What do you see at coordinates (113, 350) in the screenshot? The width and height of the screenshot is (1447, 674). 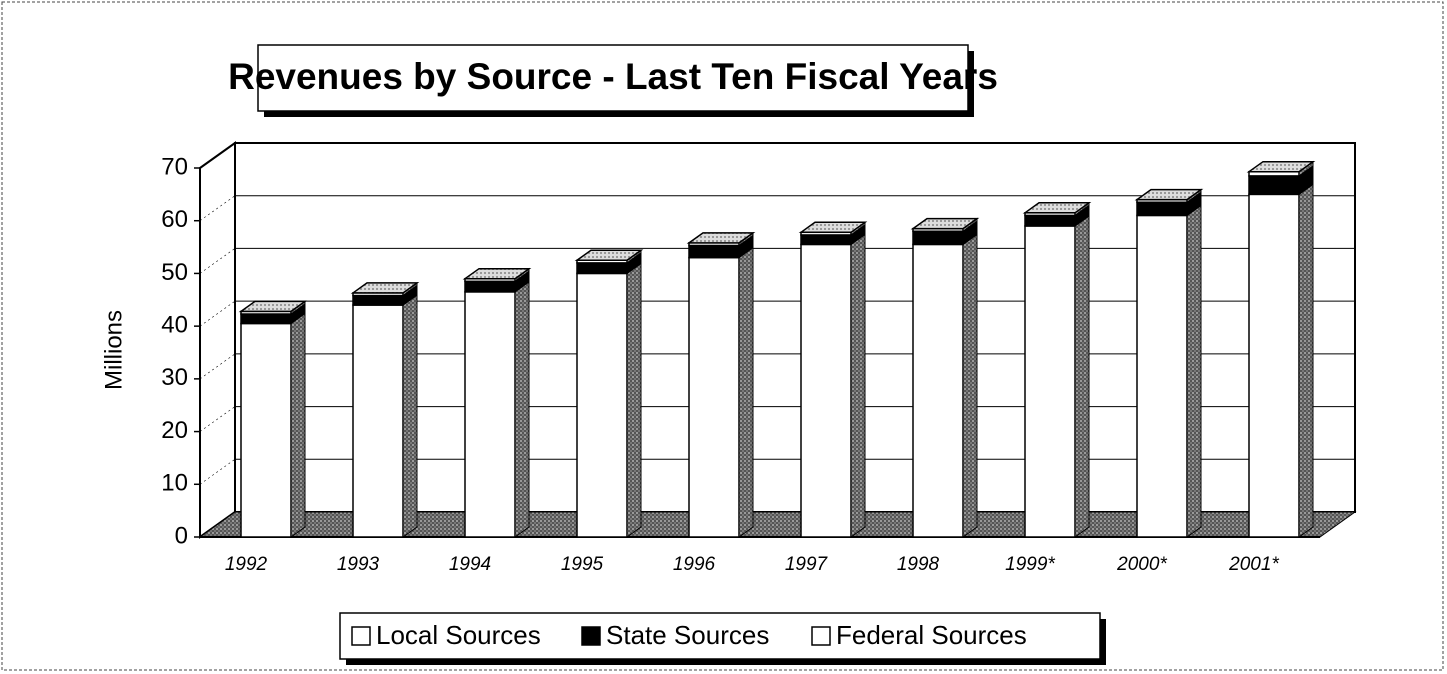 I see `y-axis-label: Millions` at bounding box center [113, 350].